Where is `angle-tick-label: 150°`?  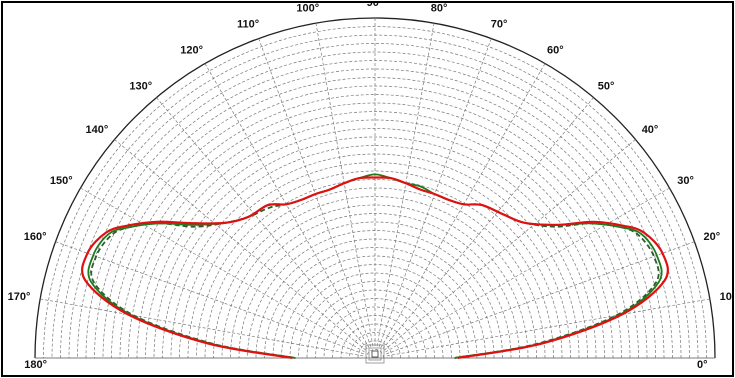 angle-tick-label: 150° is located at coordinates (61, 181).